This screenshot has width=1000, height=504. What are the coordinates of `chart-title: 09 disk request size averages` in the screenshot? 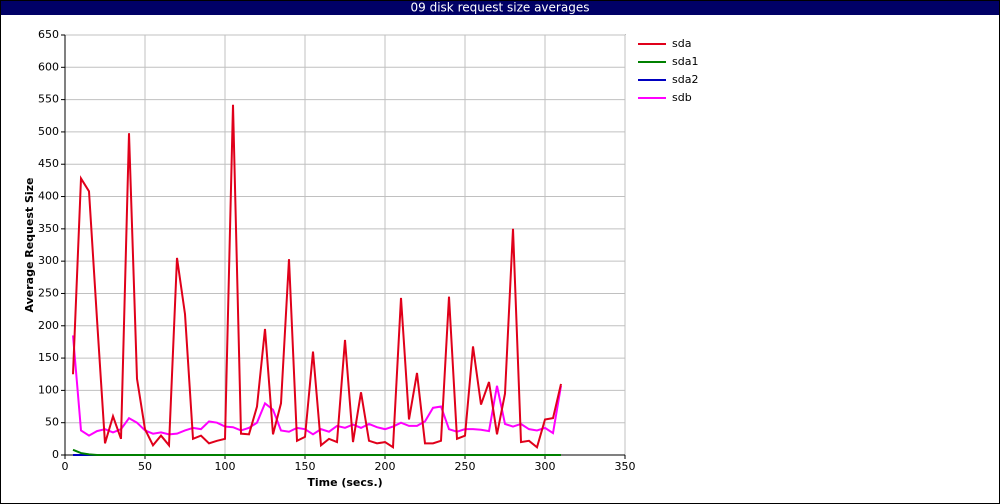 It's located at (500, 8).